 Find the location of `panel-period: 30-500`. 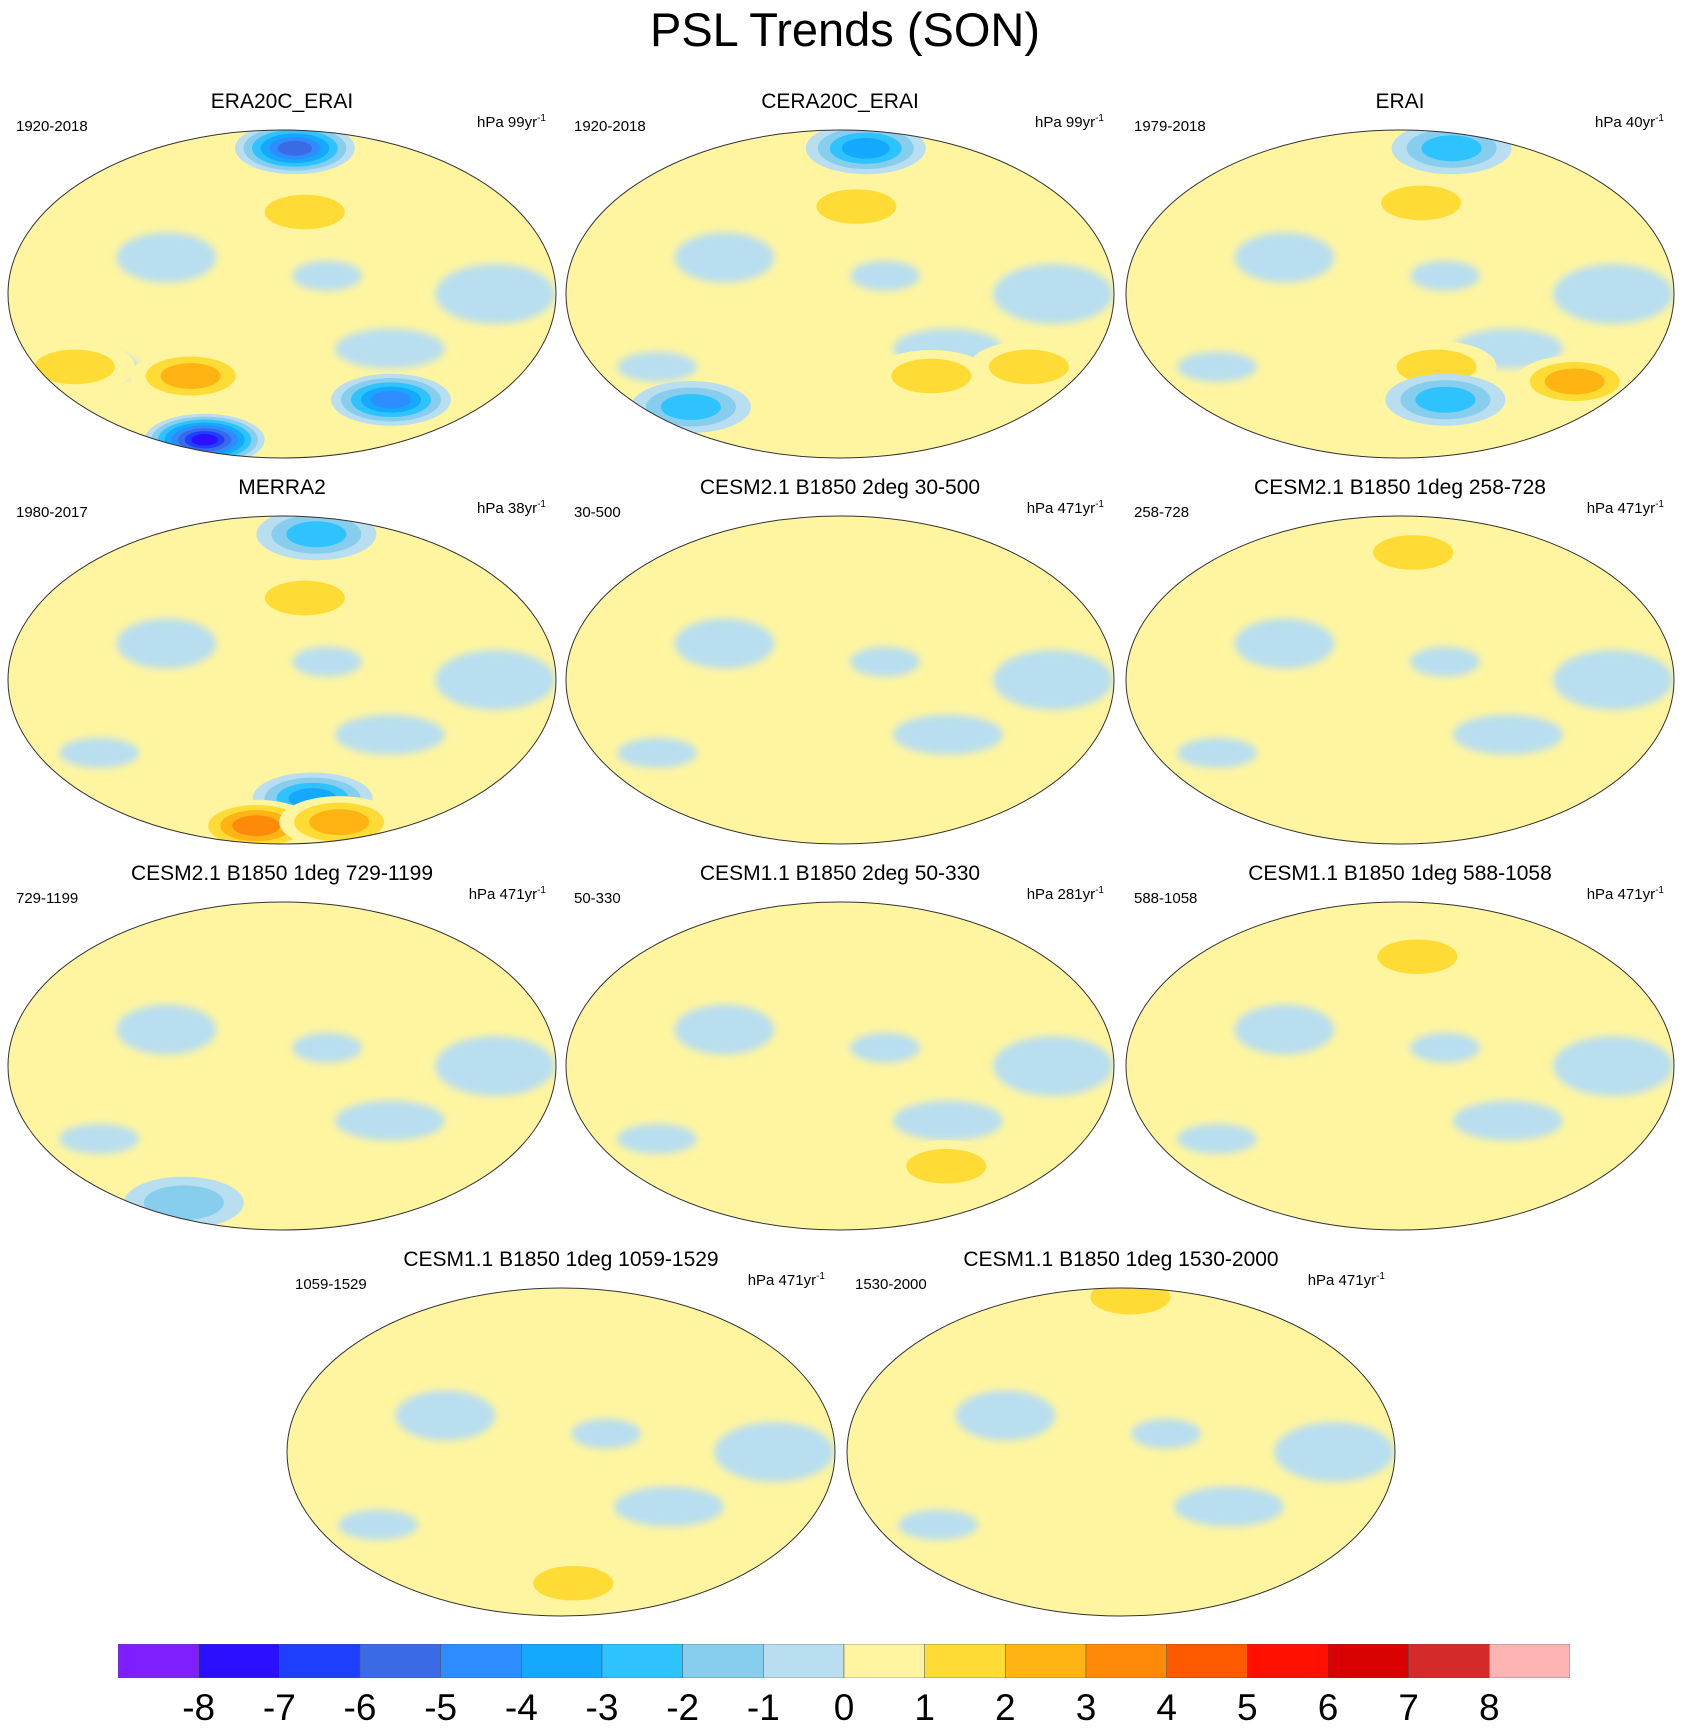

panel-period: 30-500 is located at coordinates (597, 512).